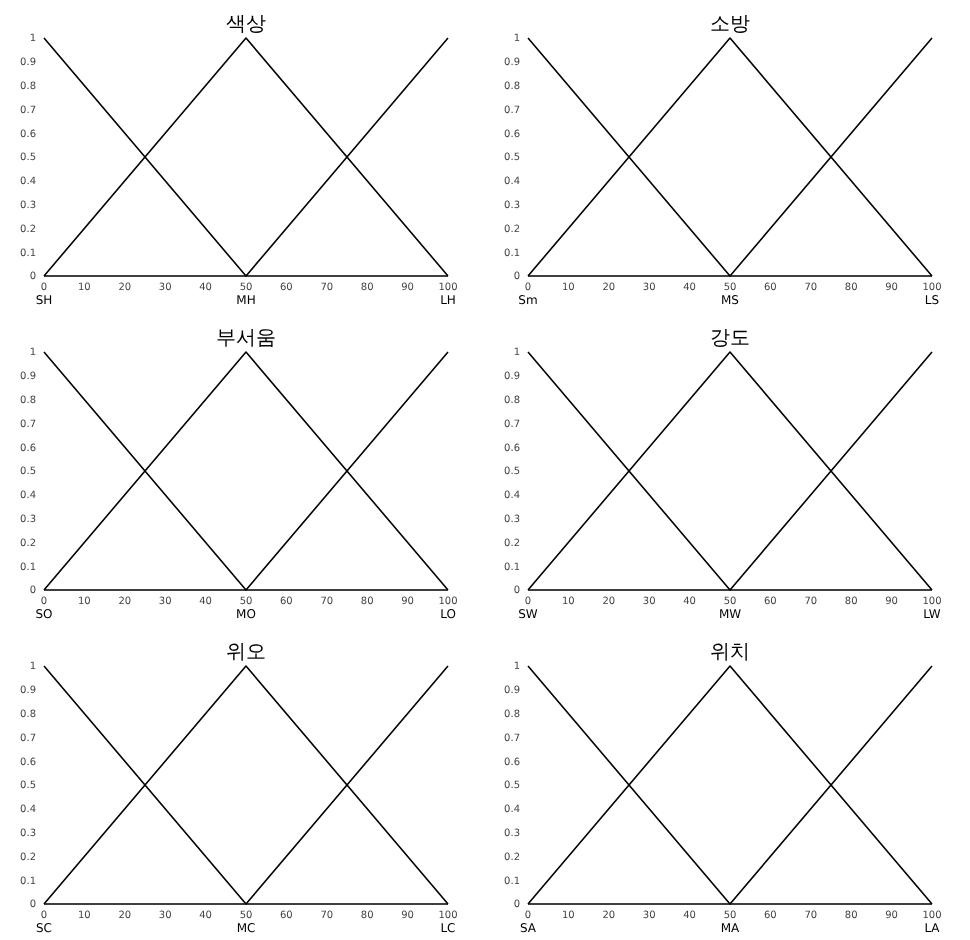  What do you see at coordinates (246, 339) in the screenshot?
I see `chart-title: 부서움` at bounding box center [246, 339].